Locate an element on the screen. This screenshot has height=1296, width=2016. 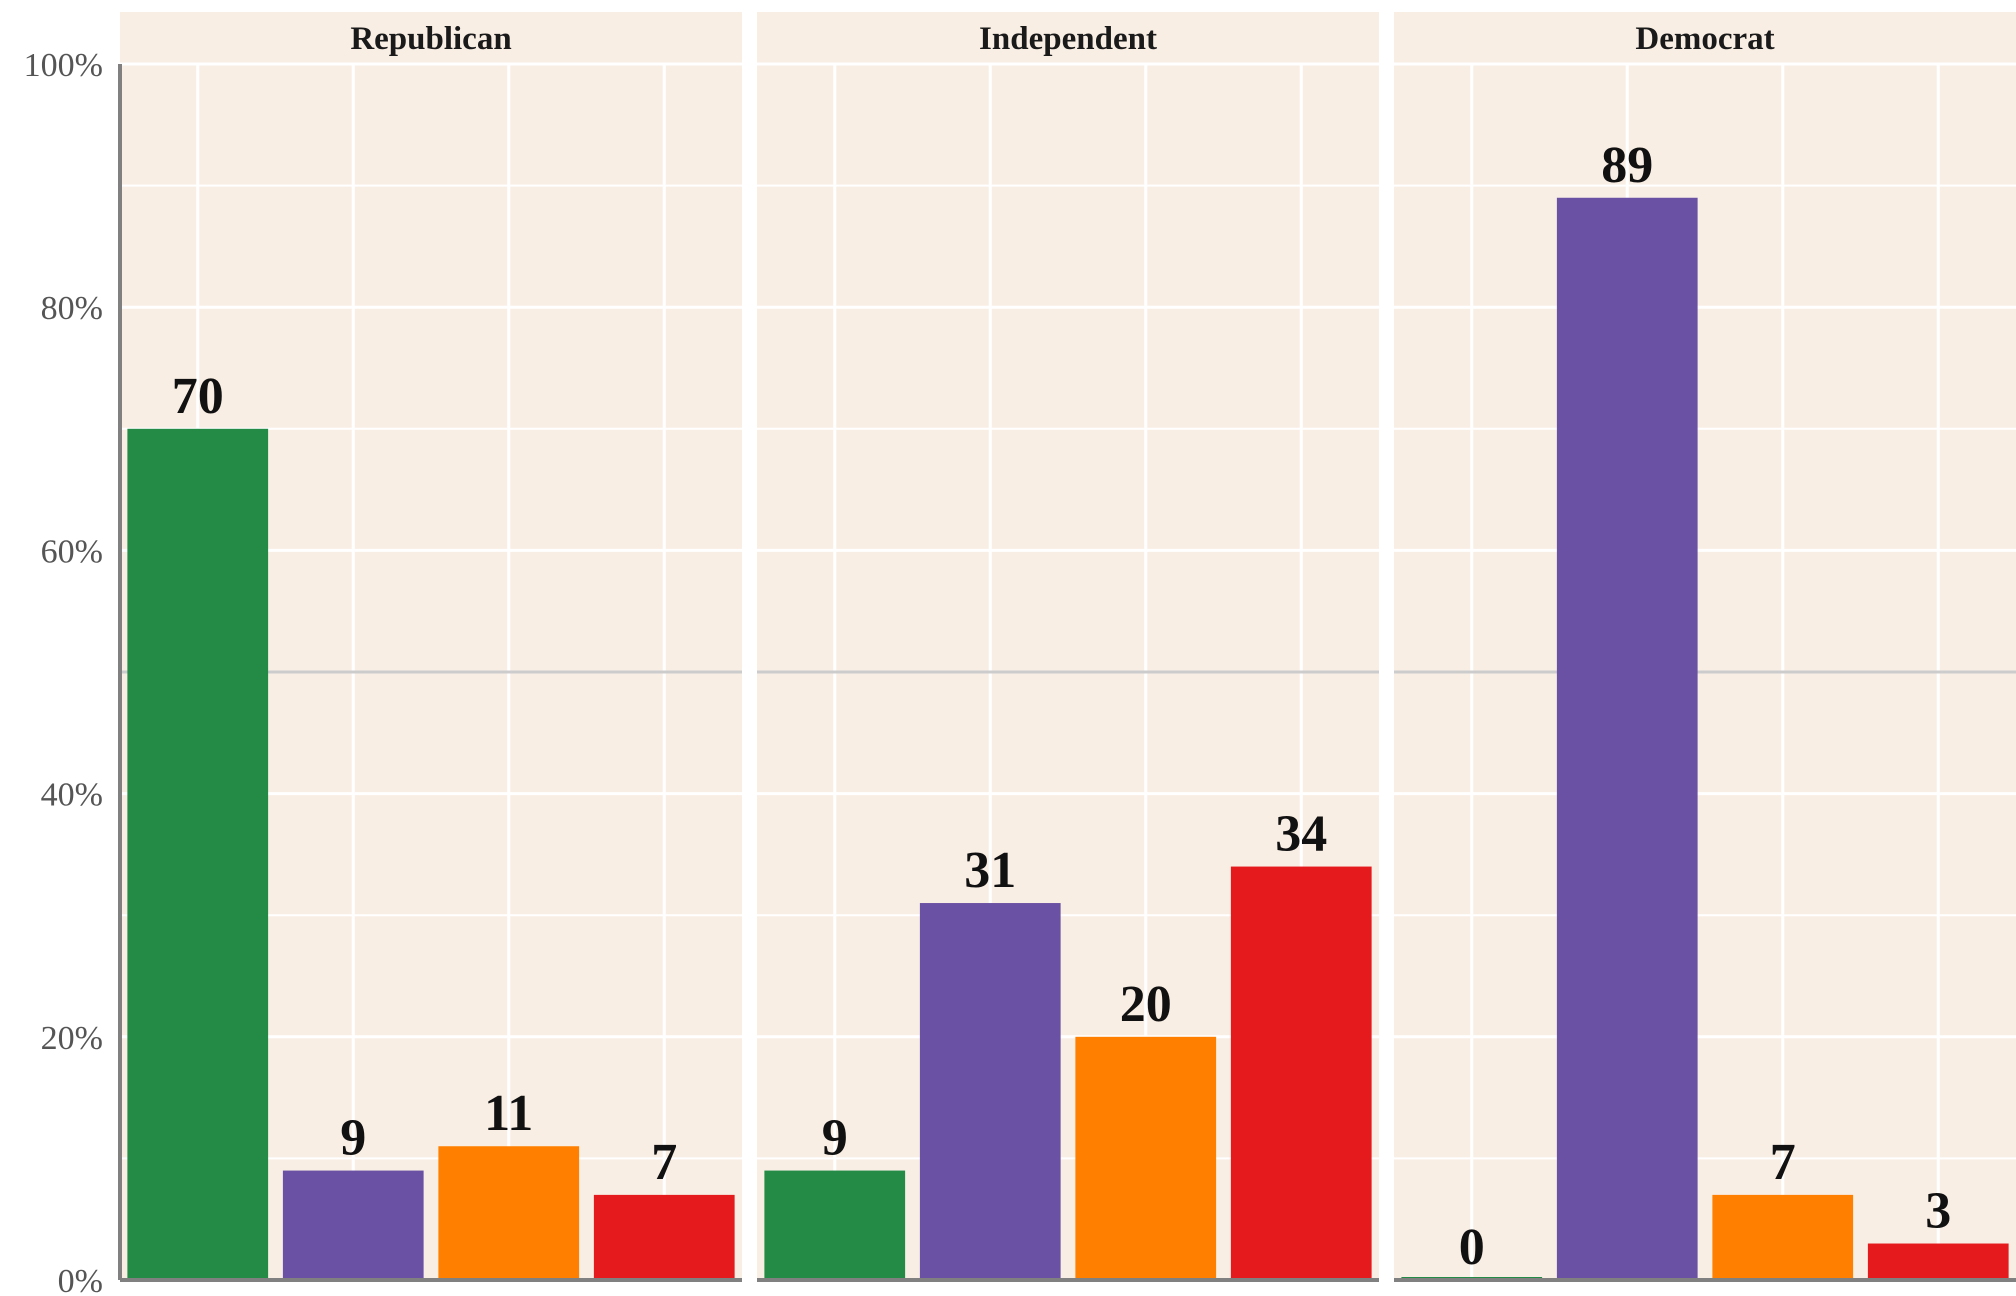
facet-strip-republican is located at coordinates (431, 38).